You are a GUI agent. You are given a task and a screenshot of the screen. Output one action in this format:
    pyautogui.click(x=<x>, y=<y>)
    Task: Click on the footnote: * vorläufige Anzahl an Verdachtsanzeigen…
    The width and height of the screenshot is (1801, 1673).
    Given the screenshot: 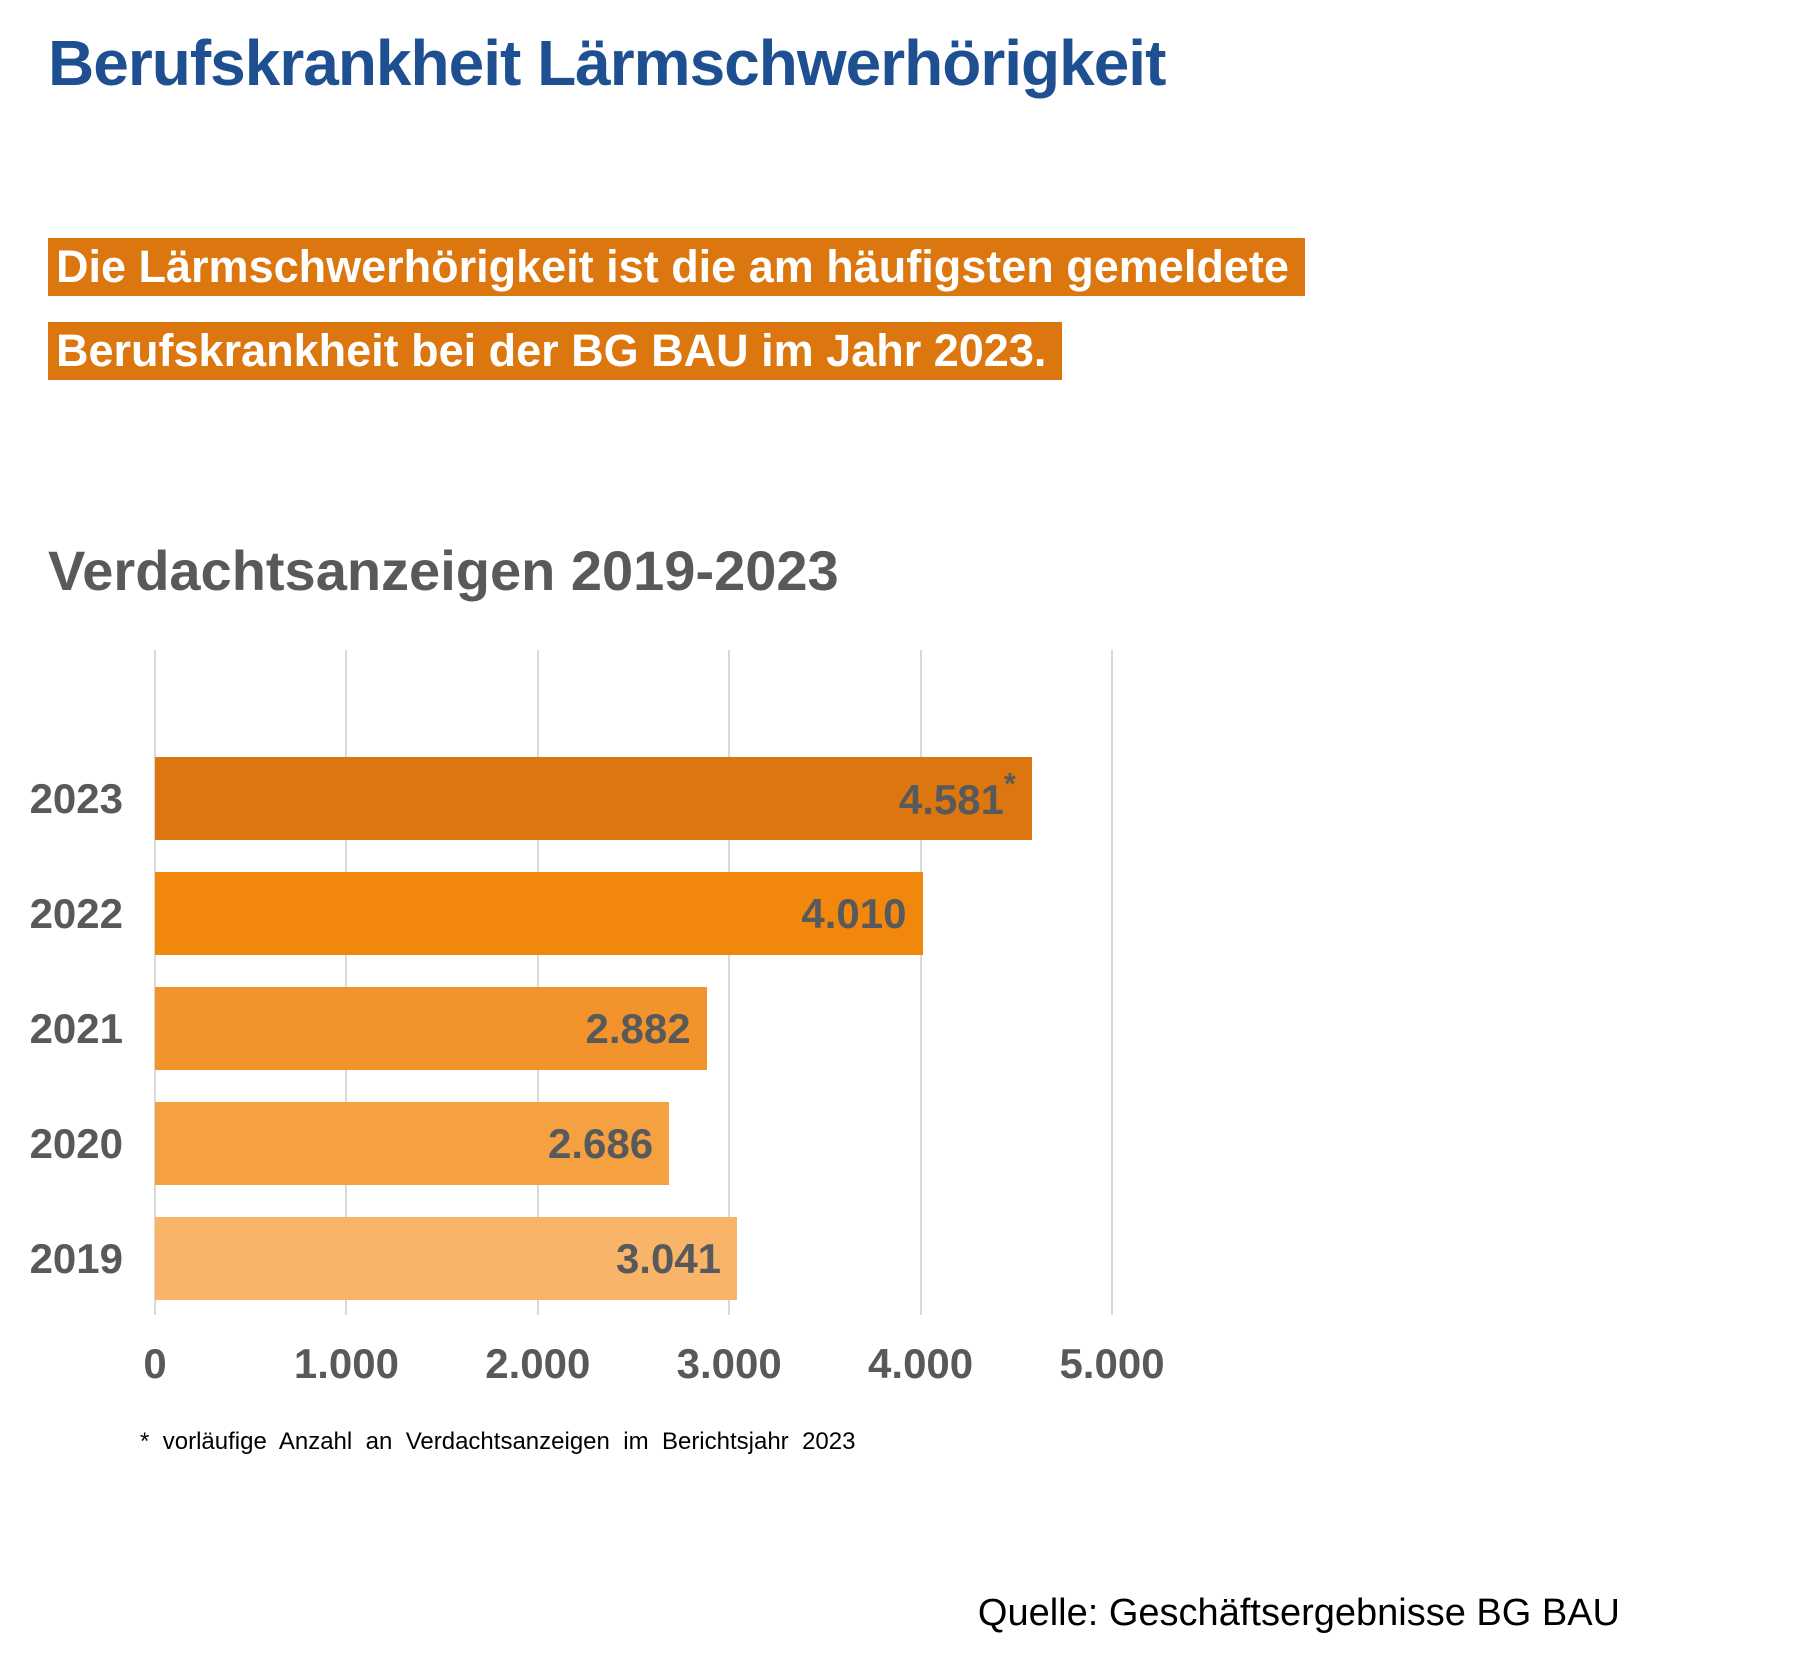 What is the action you would take?
    pyautogui.click(x=498, y=1441)
    